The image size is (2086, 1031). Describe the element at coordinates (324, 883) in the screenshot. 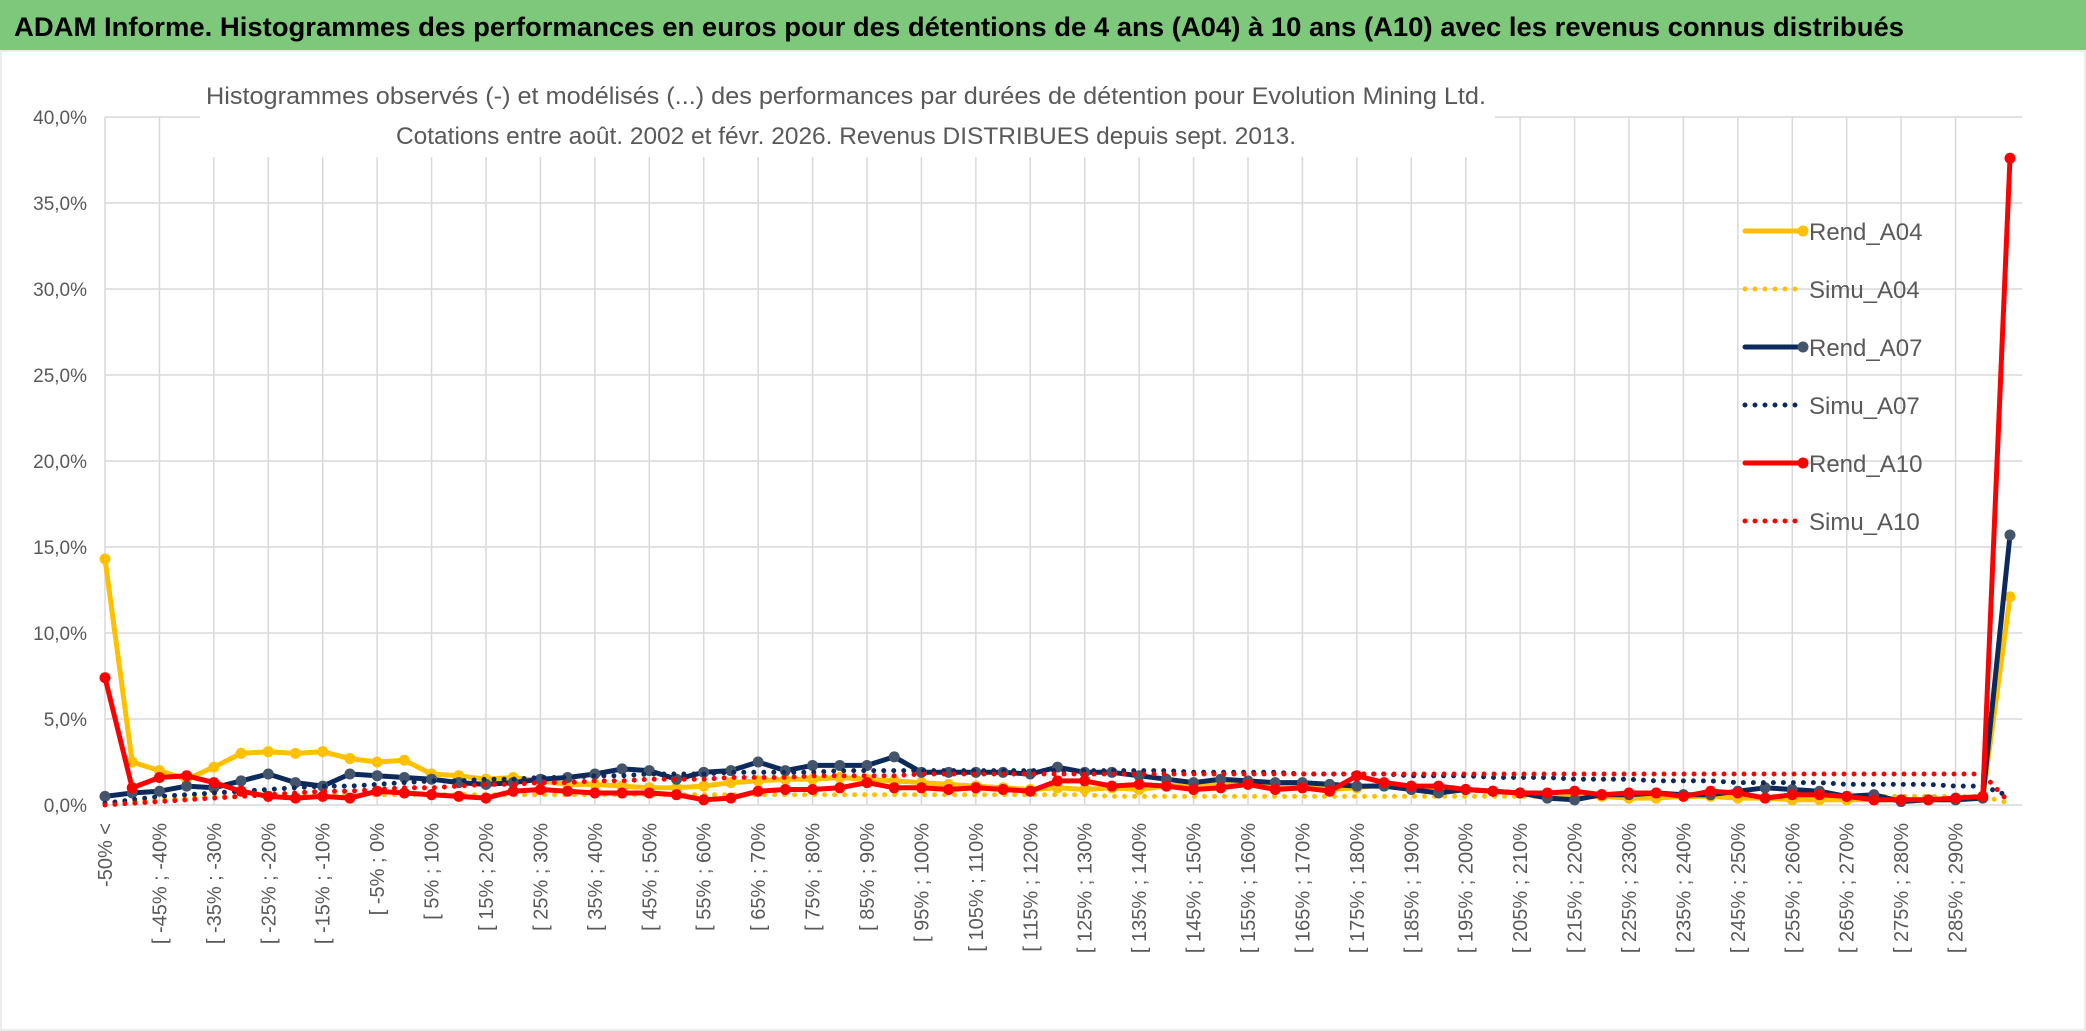

I see `x-tick-label: [ -15% ; -10%` at that location.